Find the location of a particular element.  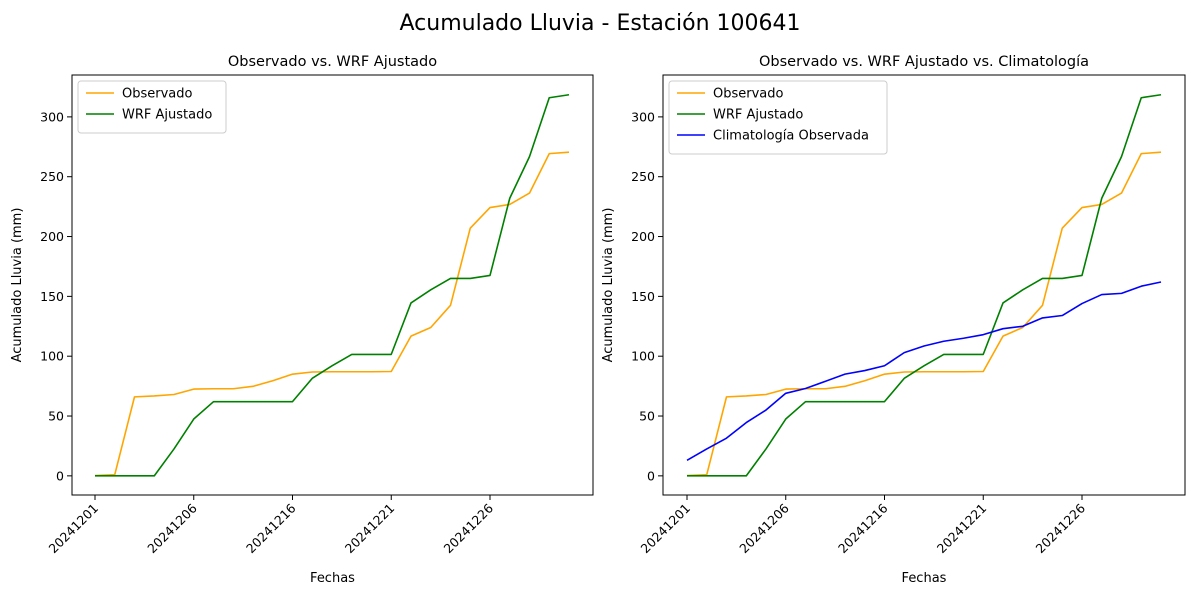

series-line-climatolog-a-observada is located at coordinates (924, 371).